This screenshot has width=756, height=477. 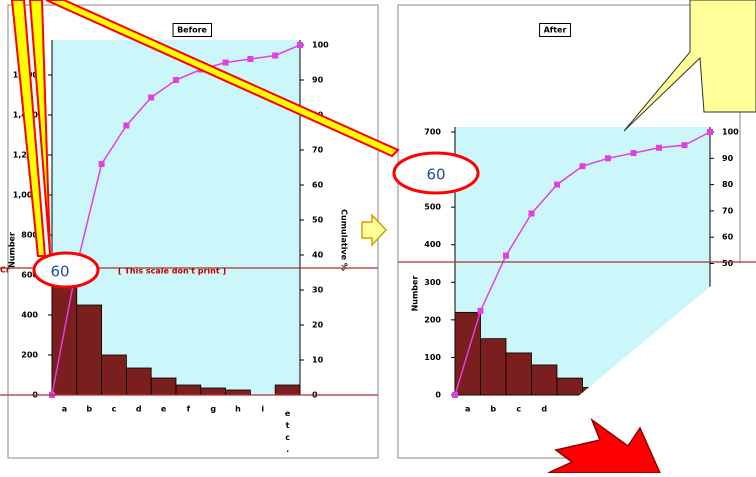 I want to click on y-tick-label: 300, so click(x=432, y=282).